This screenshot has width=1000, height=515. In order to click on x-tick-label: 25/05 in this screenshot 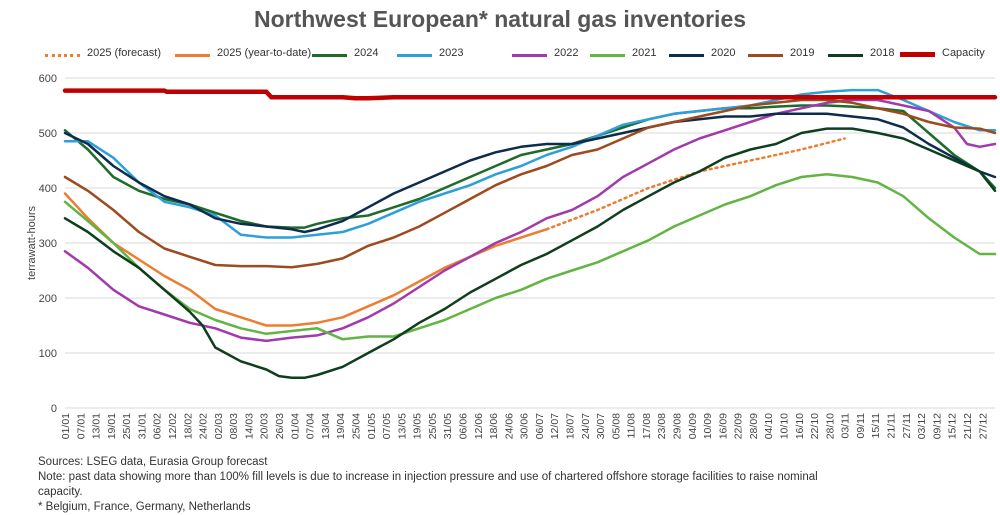, I will do `click(433, 426)`.